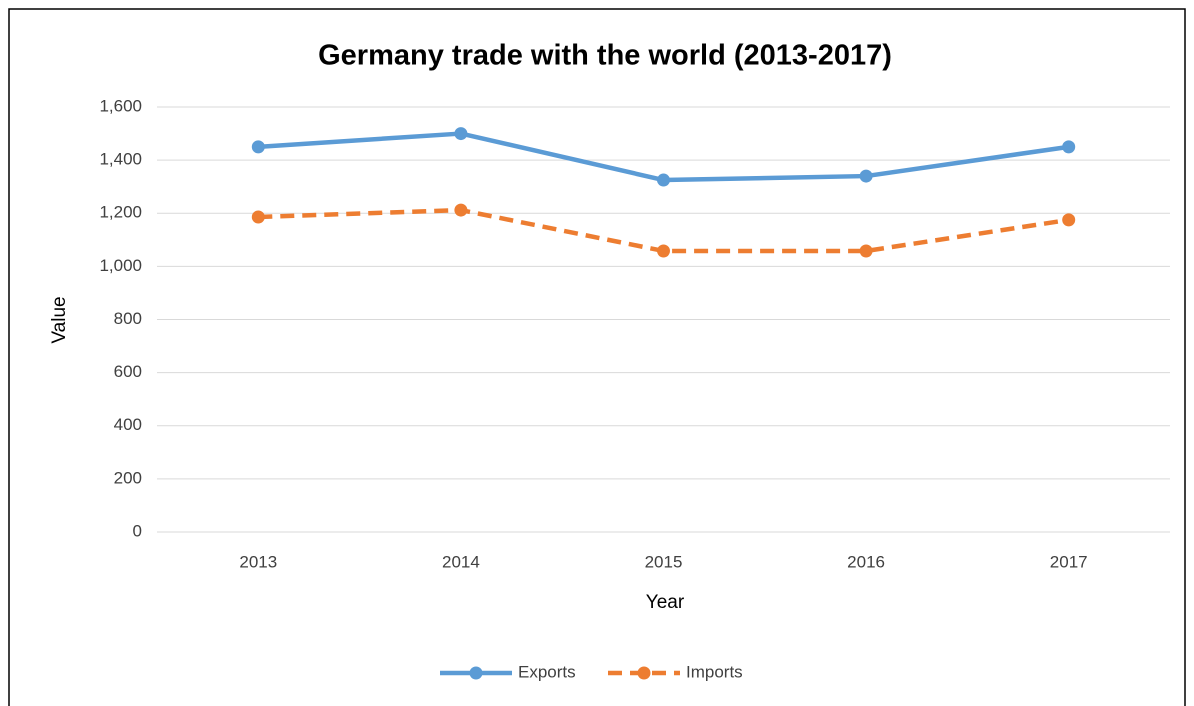 This screenshot has width=1194, height=706. Describe the element at coordinates (128, 371) in the screenshot. I see `y-tick-label: 600` at that location.